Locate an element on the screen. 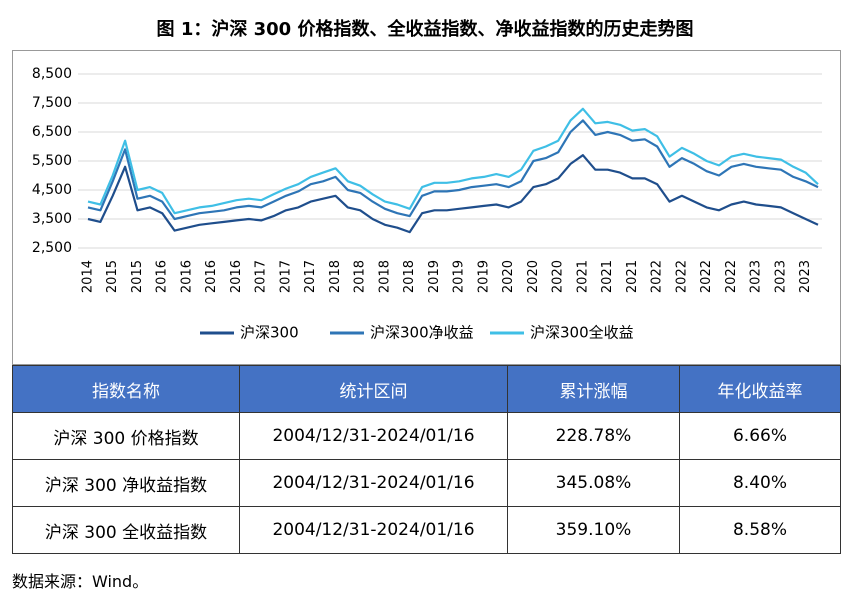 The width and height of the screenshot is (849, 594). y-tick-label: 7,500 is located at coordinates (52, 103).